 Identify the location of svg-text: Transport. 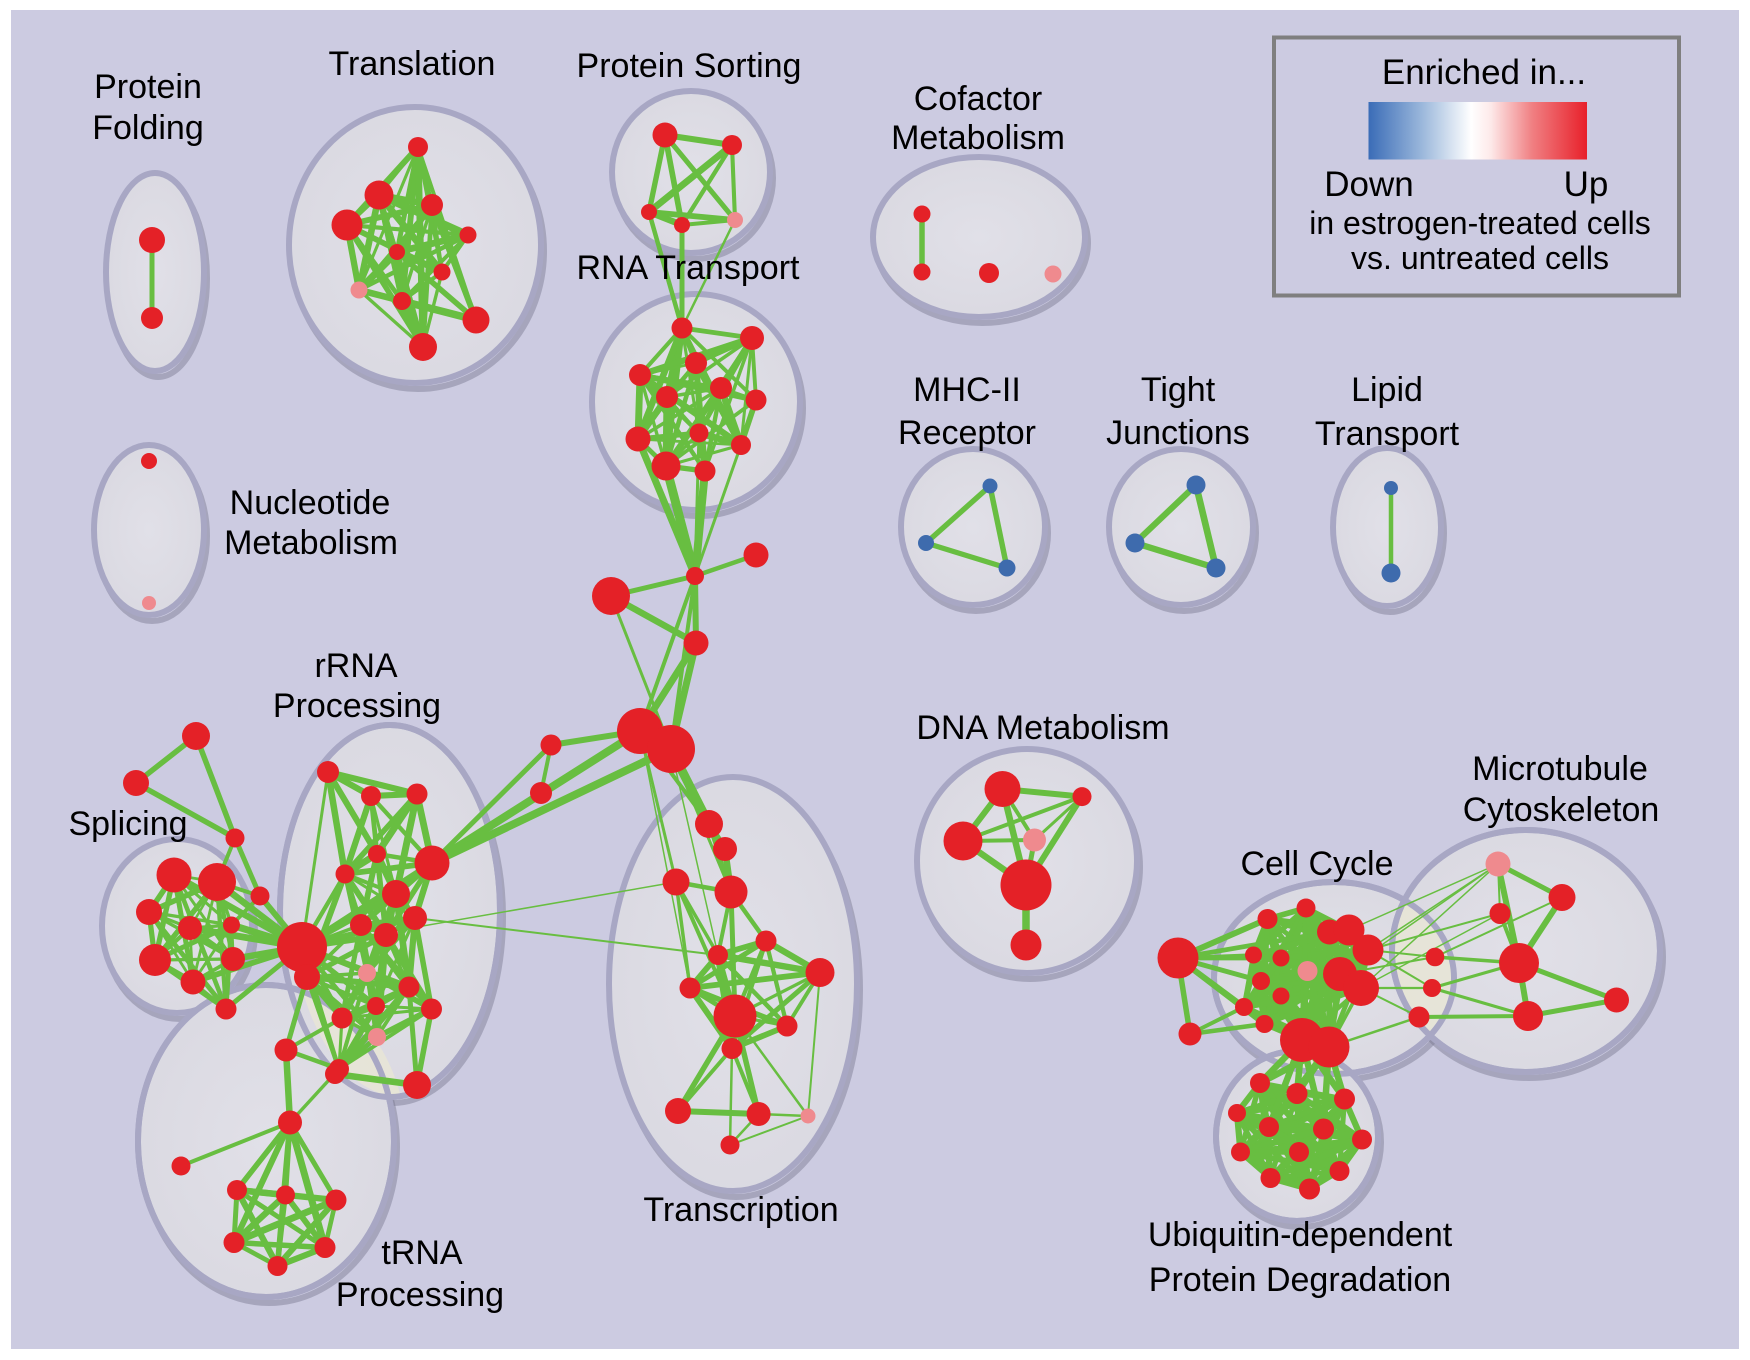
(1387, 434).